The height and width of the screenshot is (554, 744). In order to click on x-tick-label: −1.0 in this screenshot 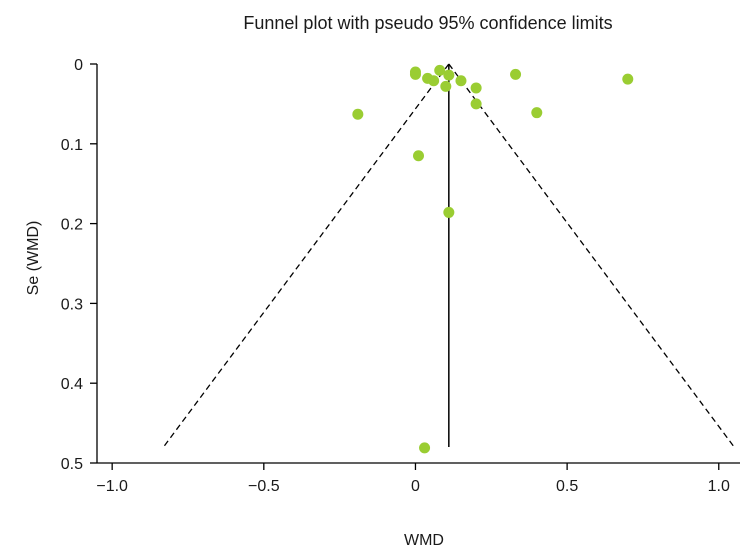, I will do `click(112, 486)`.